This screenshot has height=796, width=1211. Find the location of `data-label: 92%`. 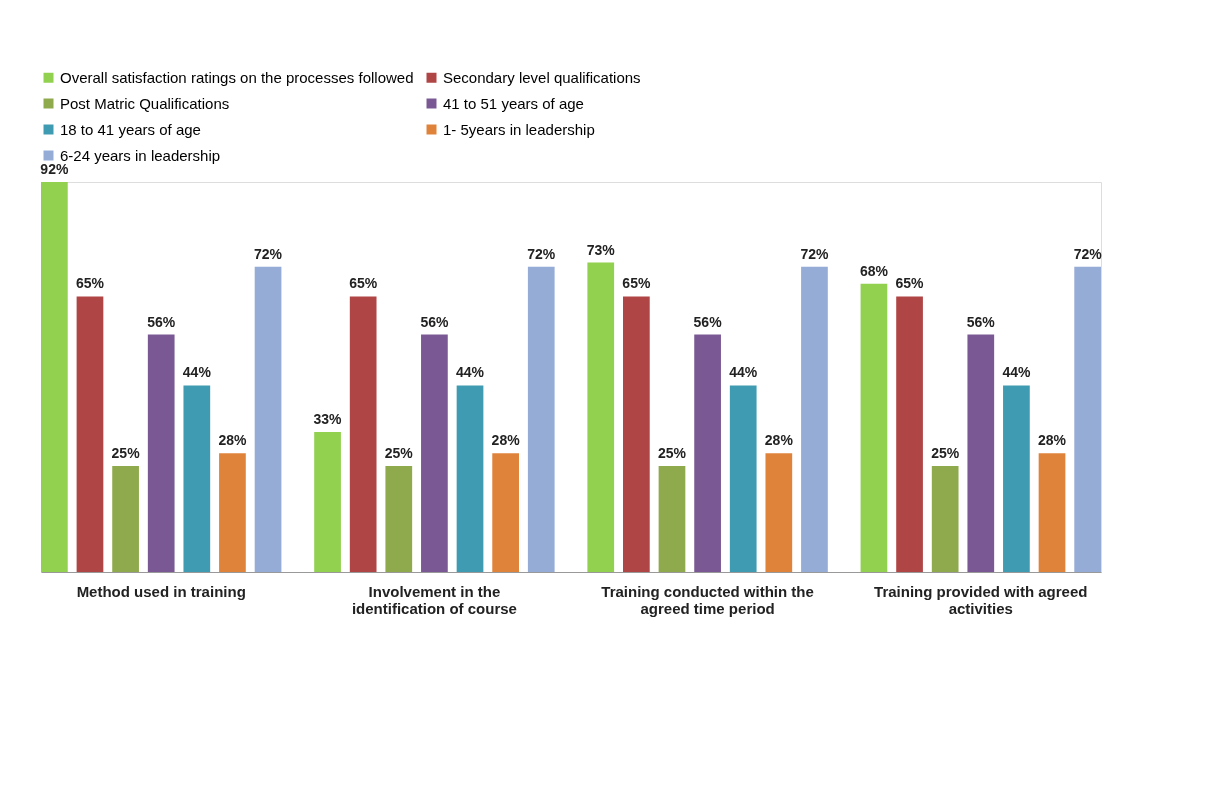

data-label: 92% is located at coordinates (54, 169).